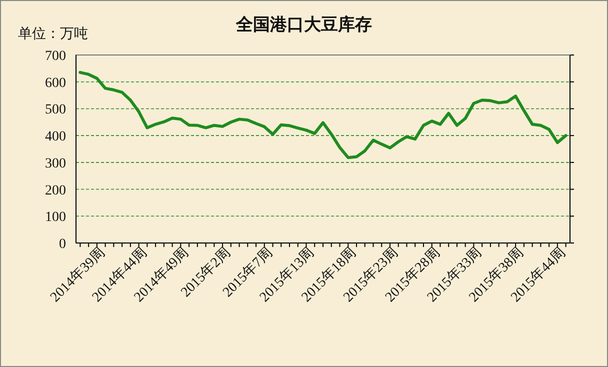 This screenshot has height=367, width=608. Describe the element at coordinates (55, 164) in the screenshot. I see `y-tick-label: 300` at that location.